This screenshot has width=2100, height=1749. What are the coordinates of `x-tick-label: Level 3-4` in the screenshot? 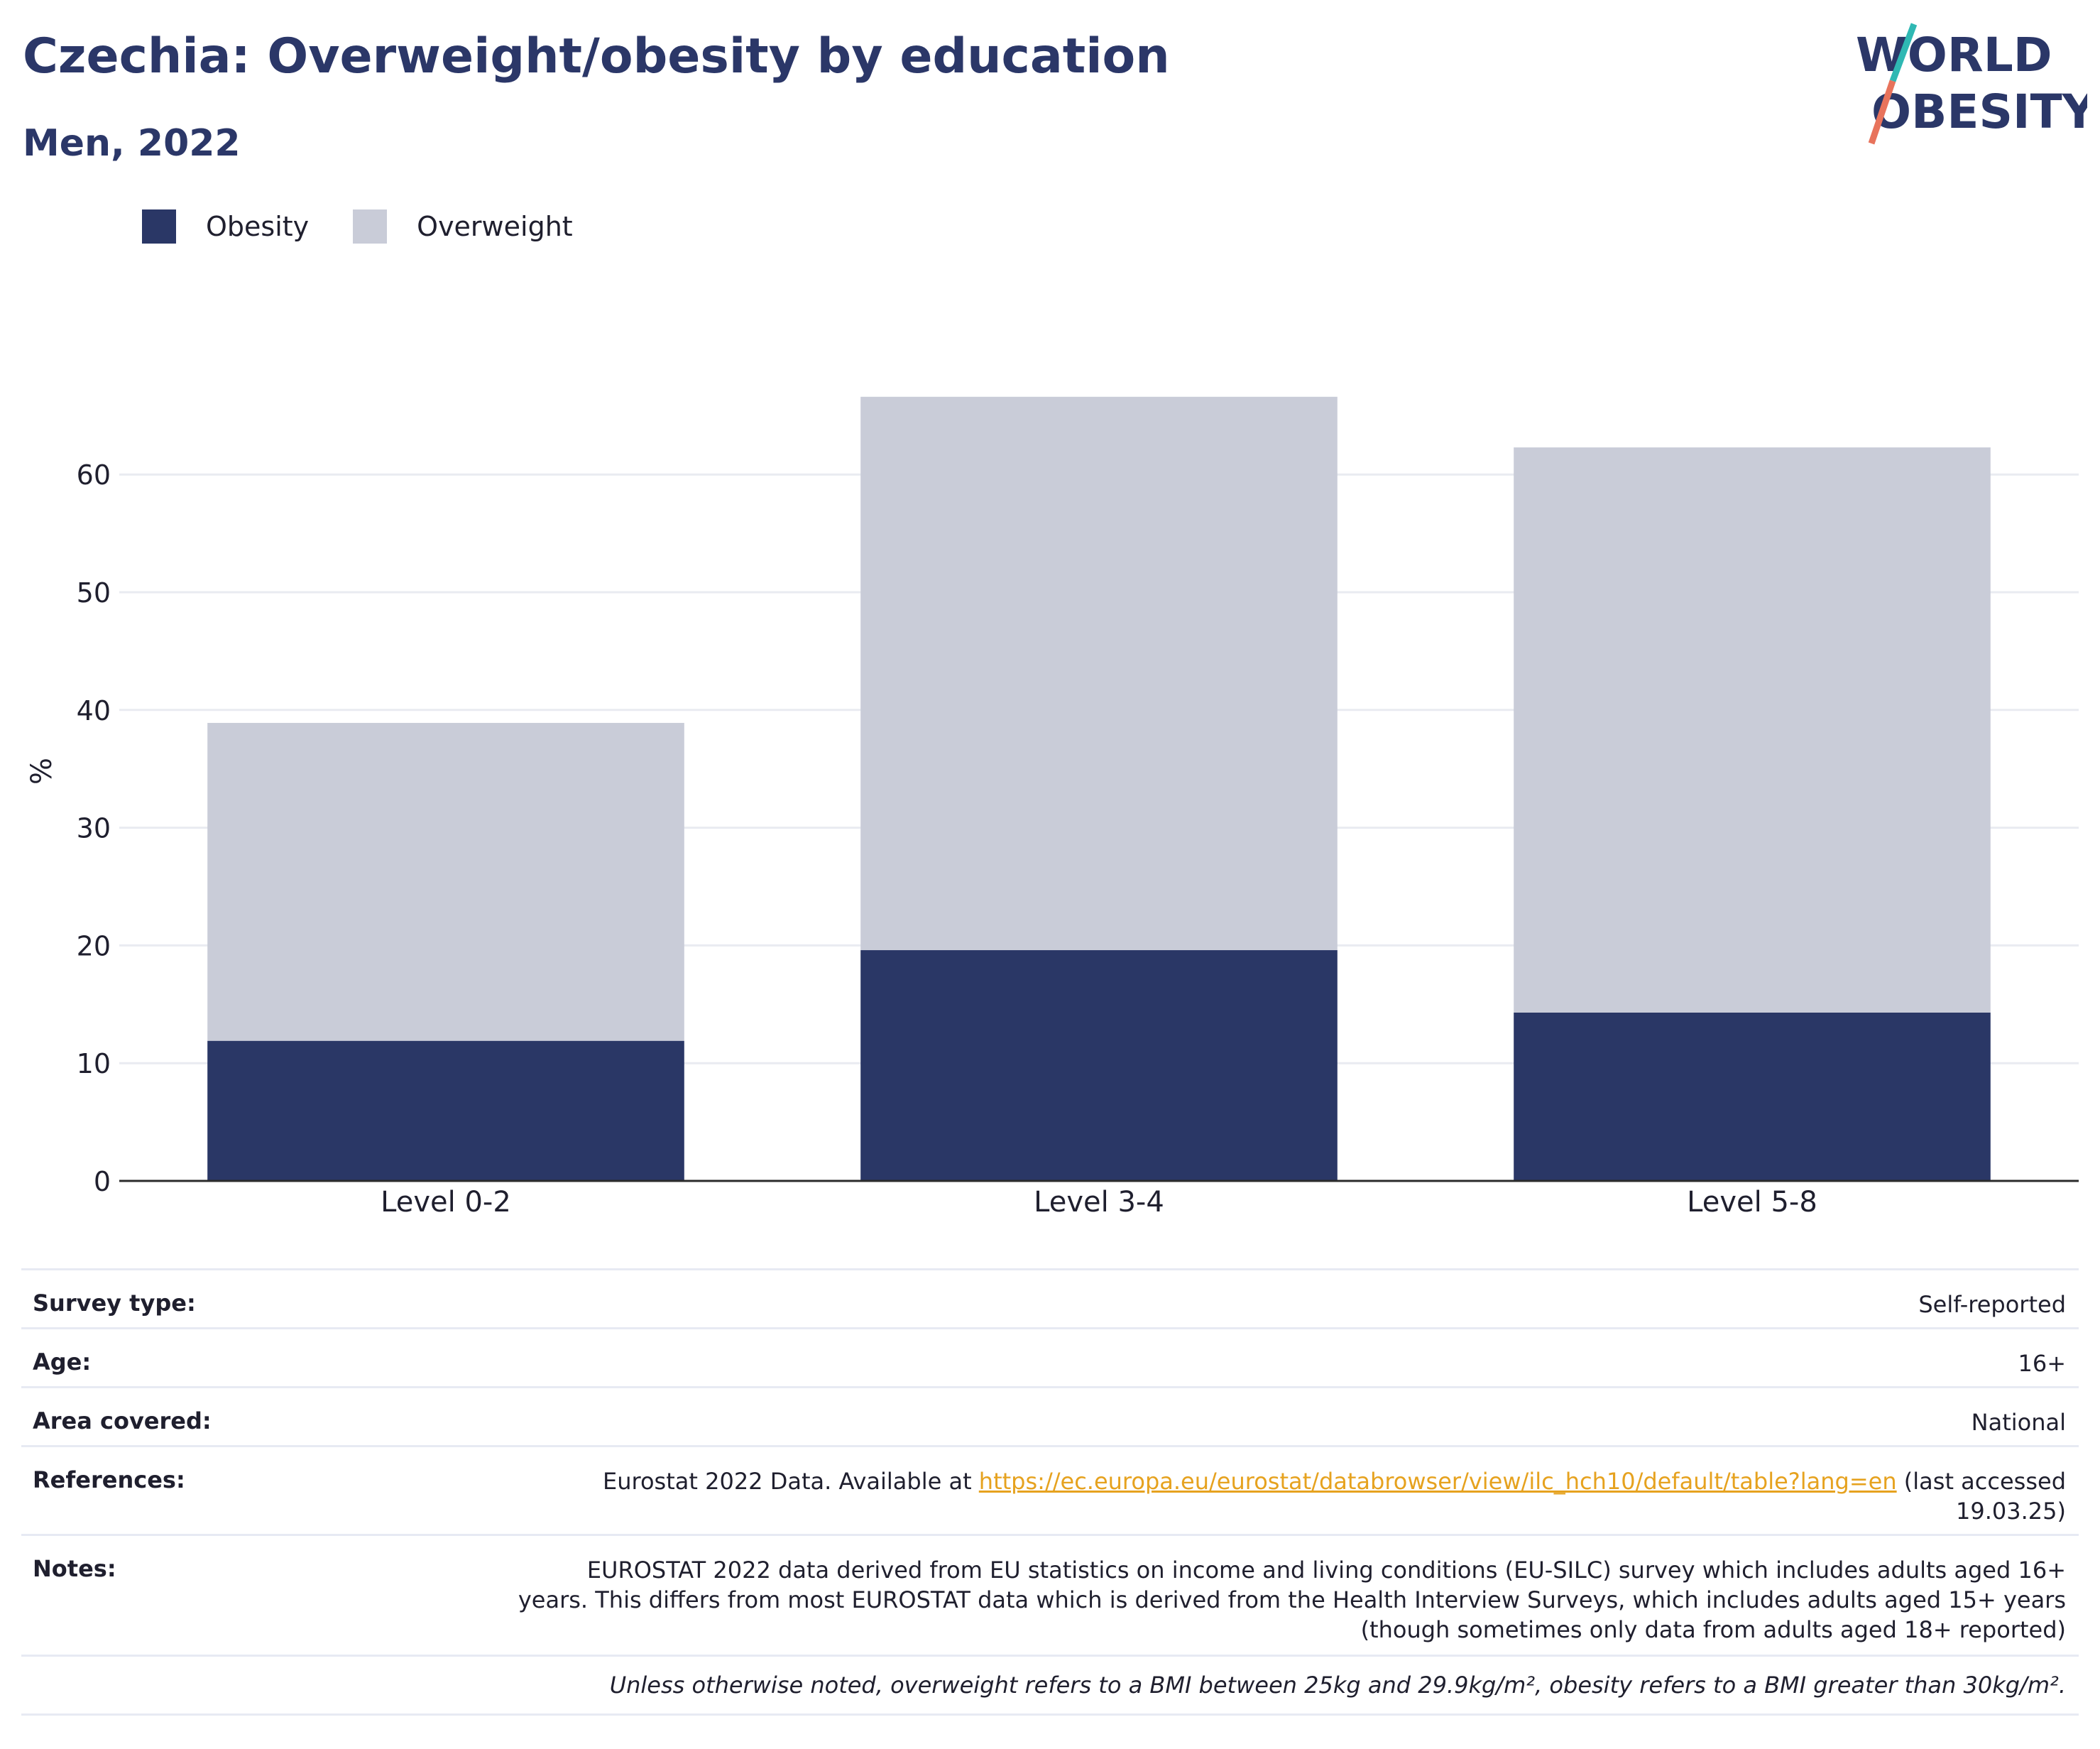 It's located at (1099, 1202).